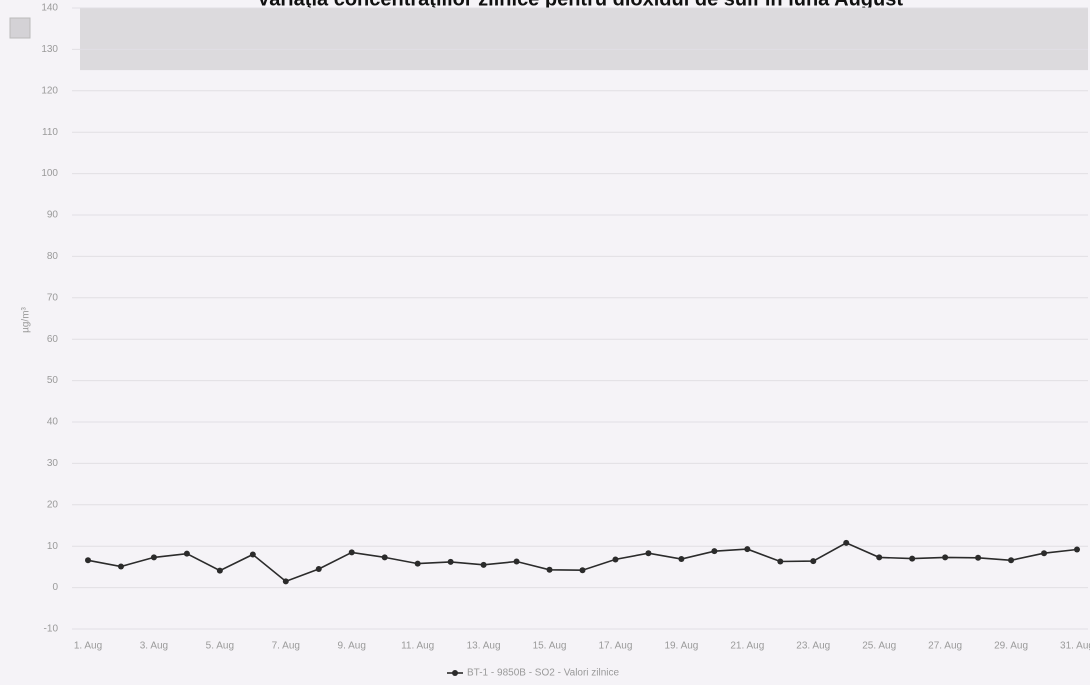 This screenshot has height=685, width=1090. What do you see at coordinates (49, 173) in the screenshot?
I see `y-tick-label: 100` at bounding box center [49, 173].